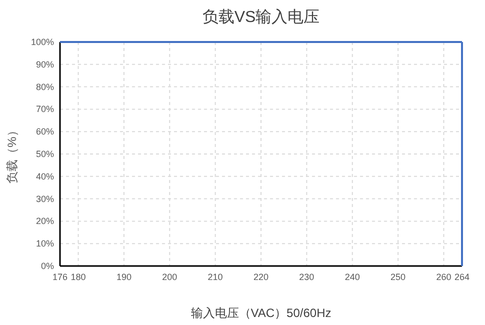 The height and width of the screenshot is (325, 485). I want to click on y-tick-label: 100%, so click(42, 42).